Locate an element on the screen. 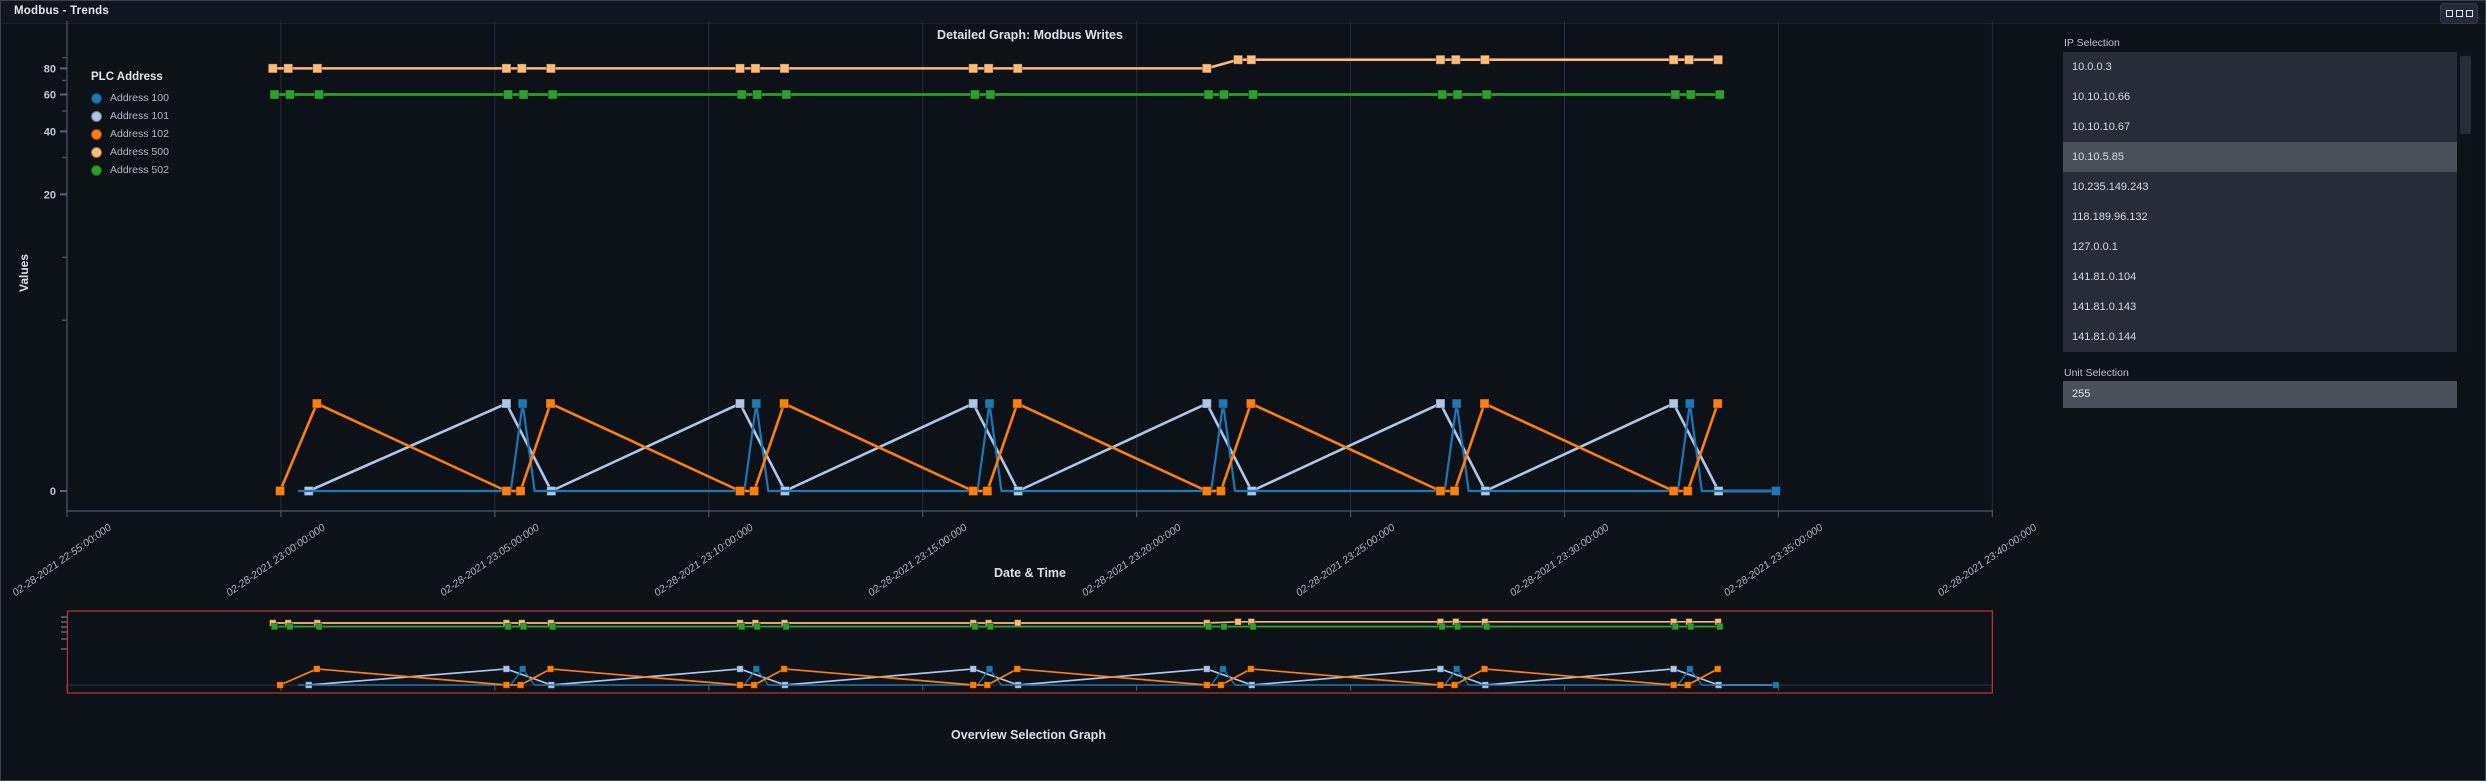 The width and height of the screenshot is (2486, 781). legend-item: Address 502 is located at coordinates (130, 170).